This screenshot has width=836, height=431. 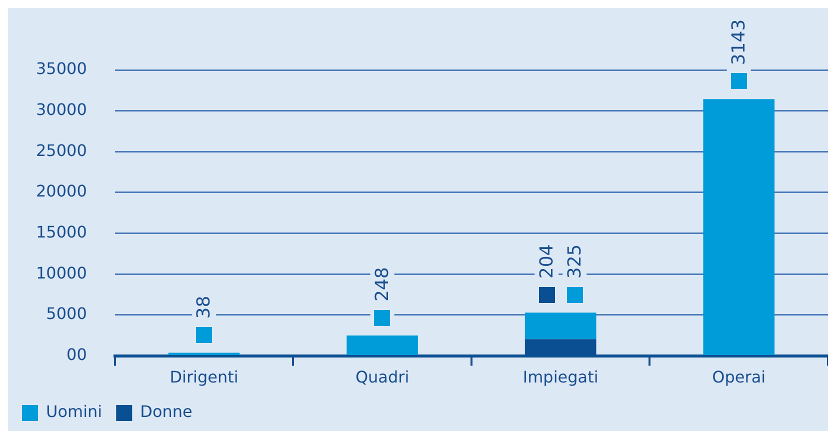 I want to click on annotation: 204, so click(x=547, y=261).